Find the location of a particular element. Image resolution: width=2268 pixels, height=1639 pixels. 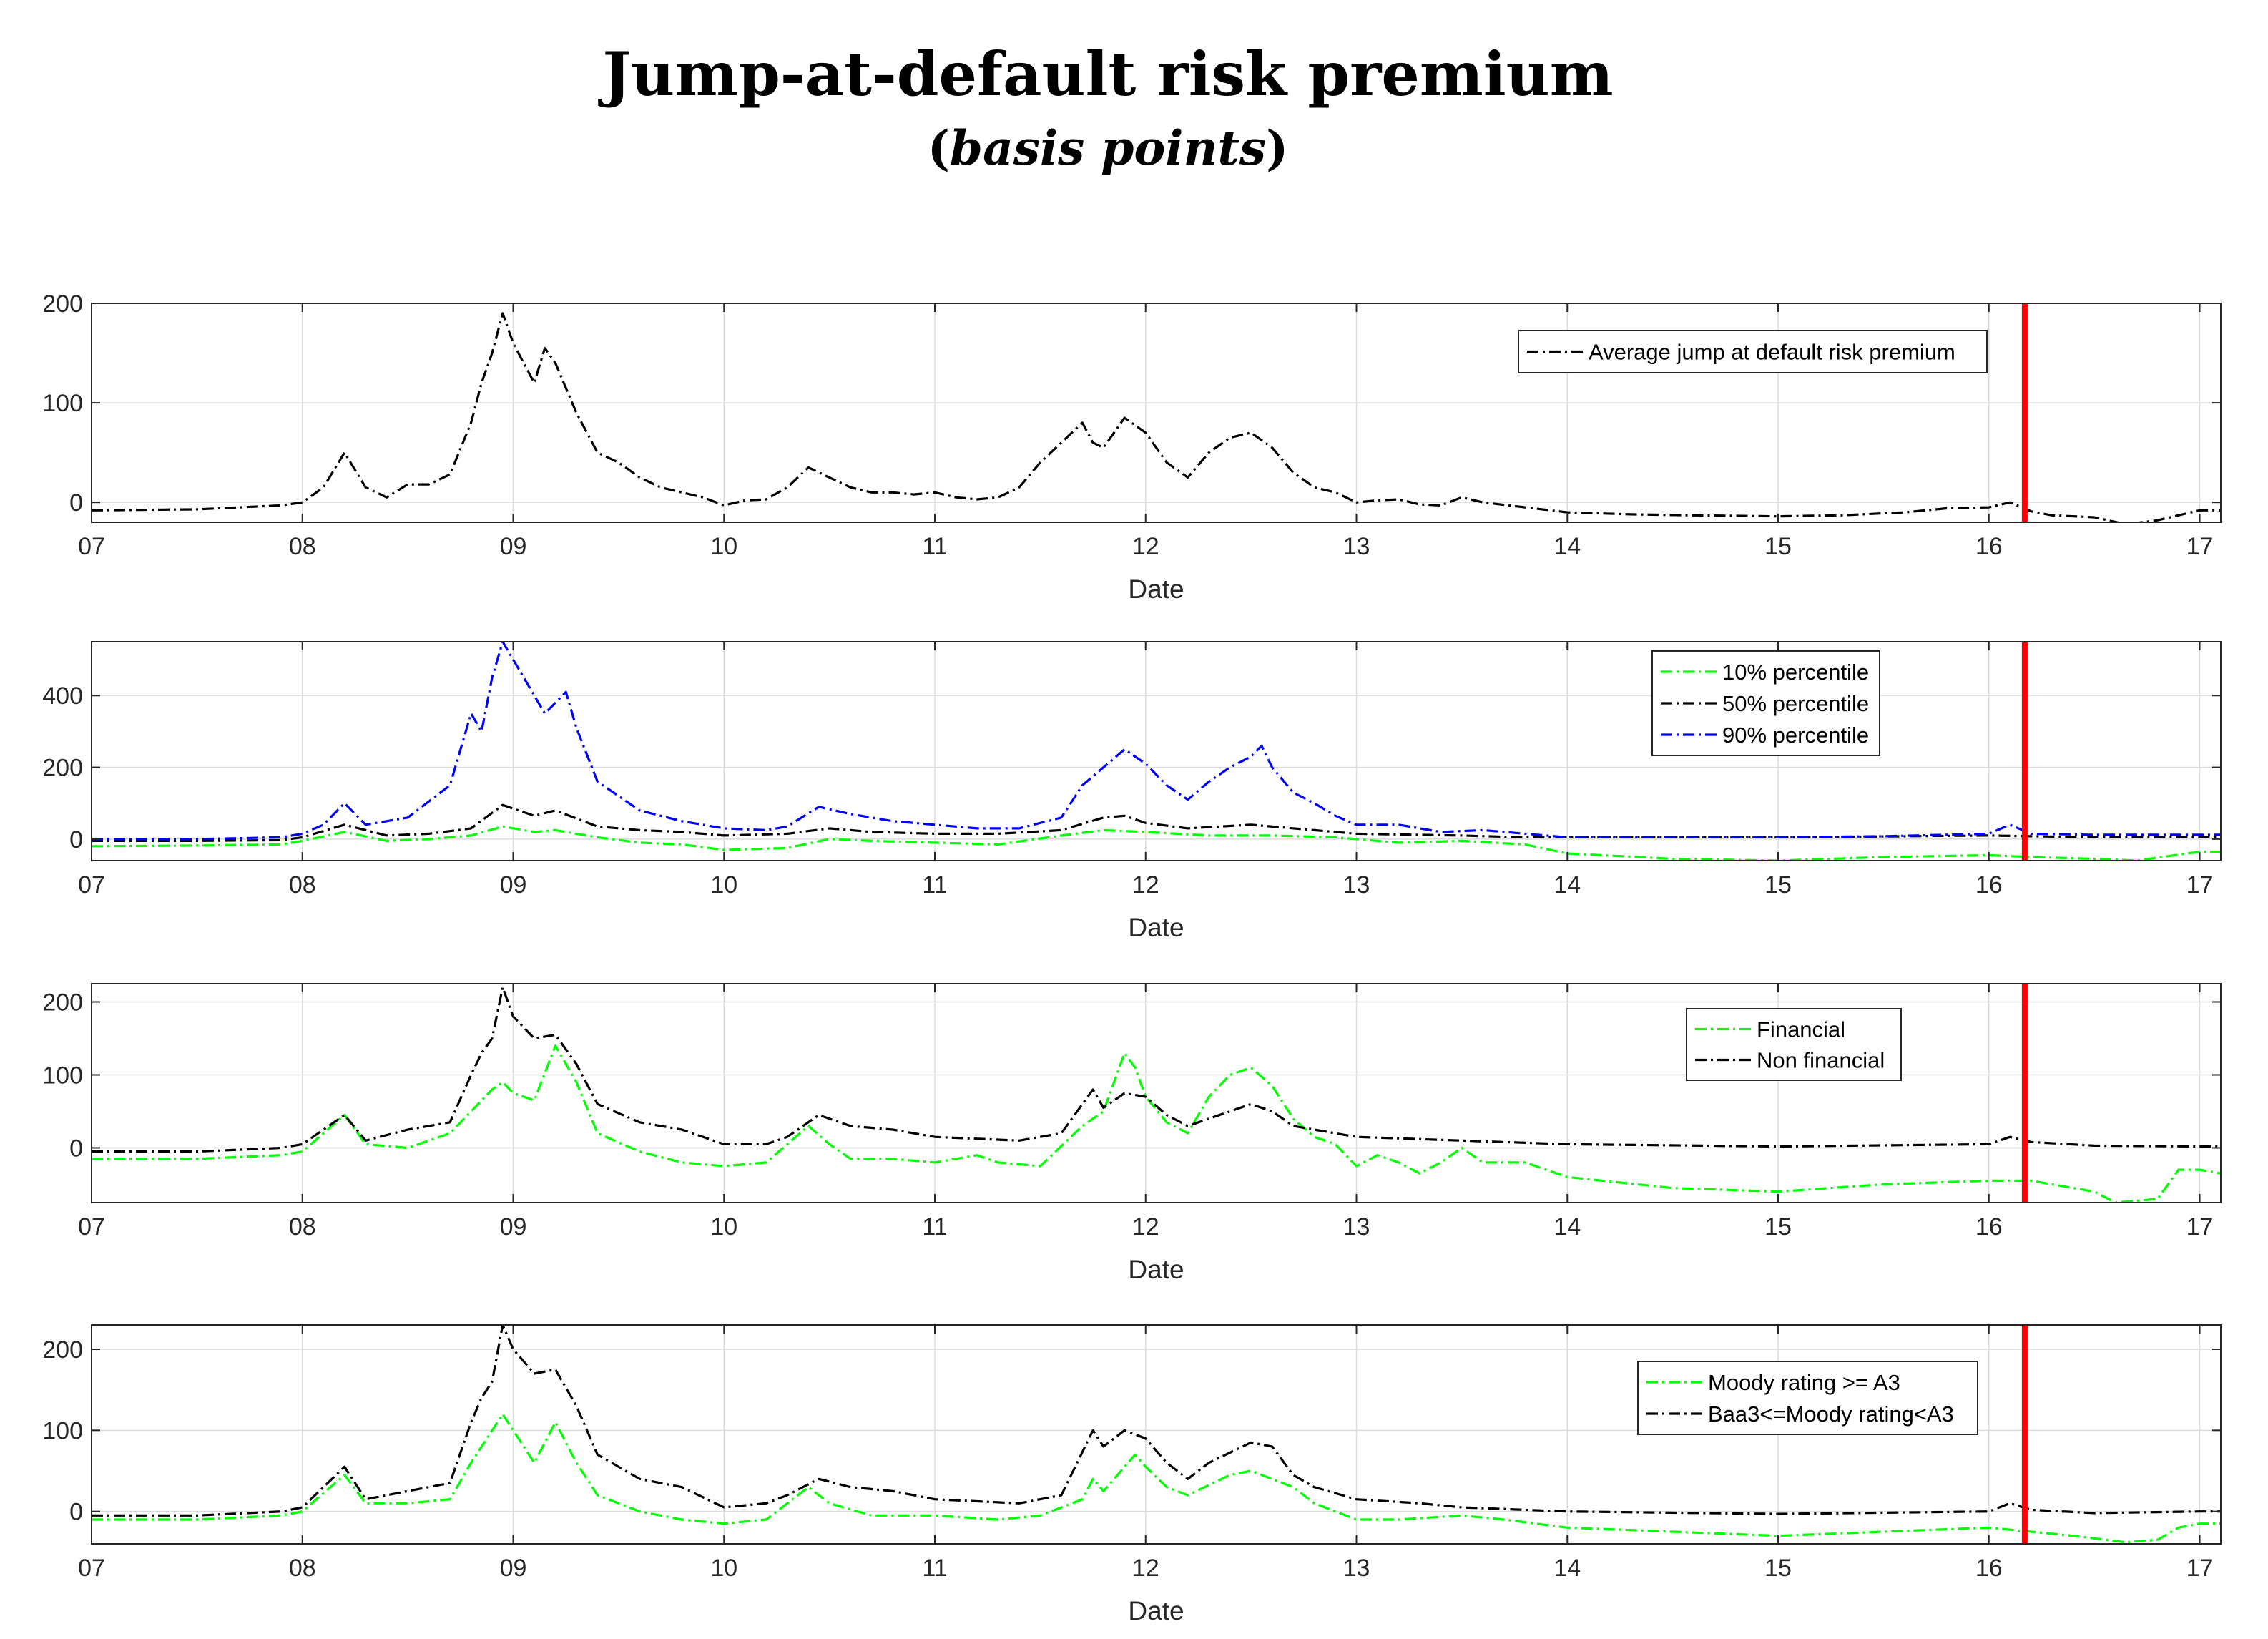

y-tick-label: 400 is located at coordinates (62, 696).